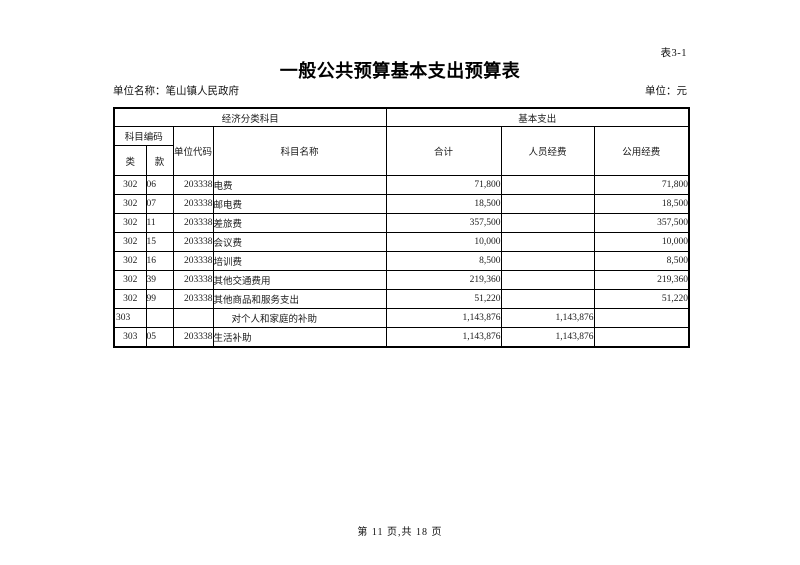 This screenshot has height=565, width=800. What do you see at coordinates (641, 185) in the screenshot?
I see `cell-public-funds: 71,800` at bounding box center [641, 185].